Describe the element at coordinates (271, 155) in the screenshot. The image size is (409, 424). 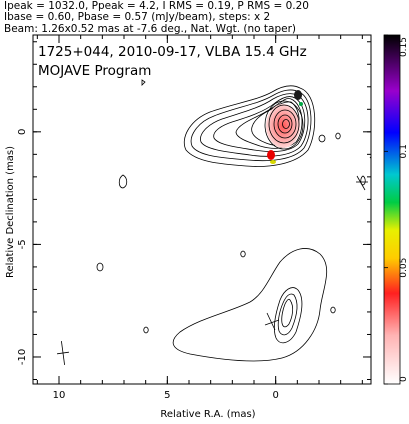
I see `polarization-blob-red` at that location.